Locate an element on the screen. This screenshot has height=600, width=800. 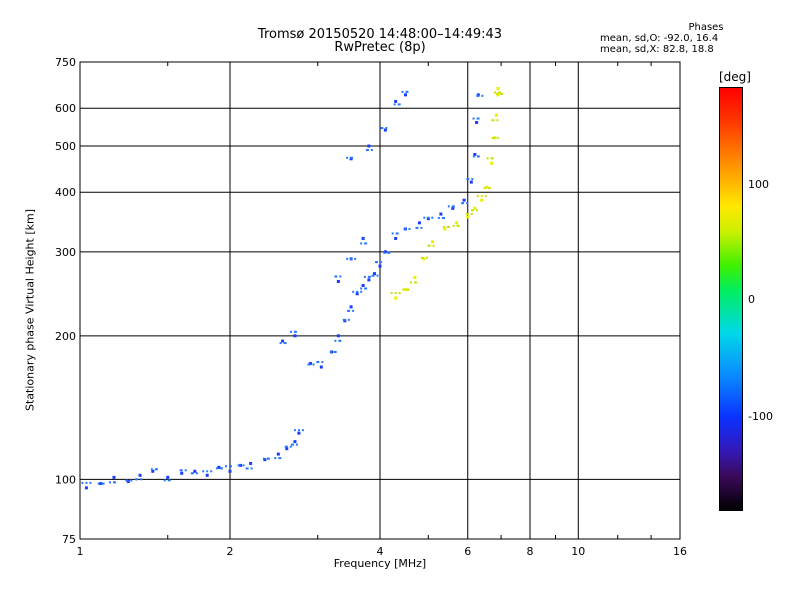
y-tick-label: 500 is located at coordinates (65, 146).